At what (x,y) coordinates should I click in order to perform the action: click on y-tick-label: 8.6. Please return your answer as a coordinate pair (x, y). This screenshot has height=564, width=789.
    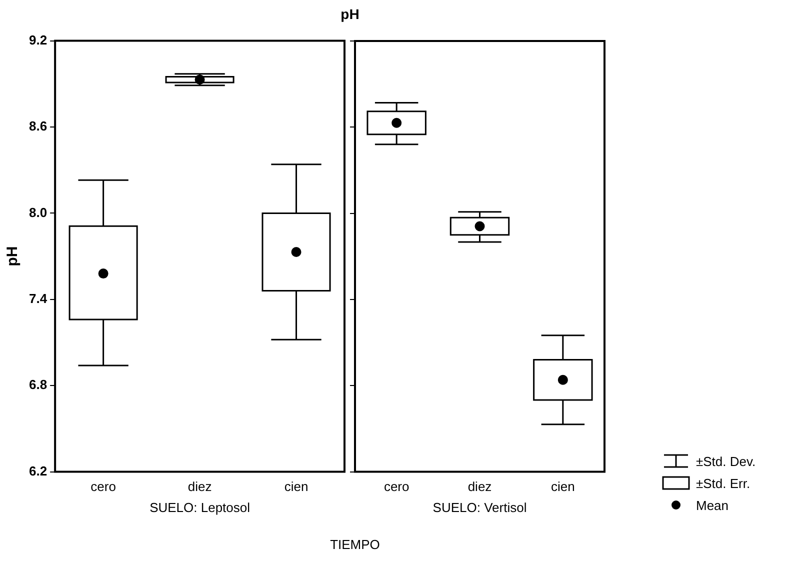
    Looking at the image, I should click on (38, 126).